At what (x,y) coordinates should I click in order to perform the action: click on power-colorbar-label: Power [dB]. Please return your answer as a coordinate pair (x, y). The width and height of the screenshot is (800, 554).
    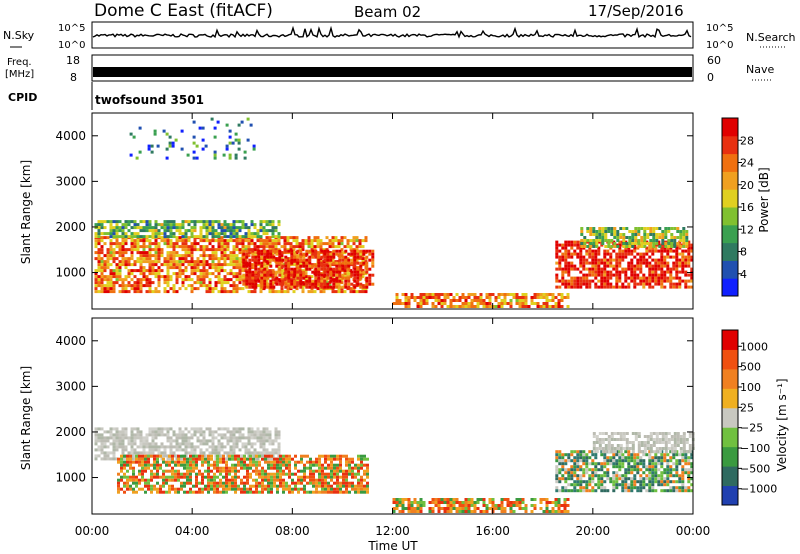
    Looking at the image, I should click on (764, 199).